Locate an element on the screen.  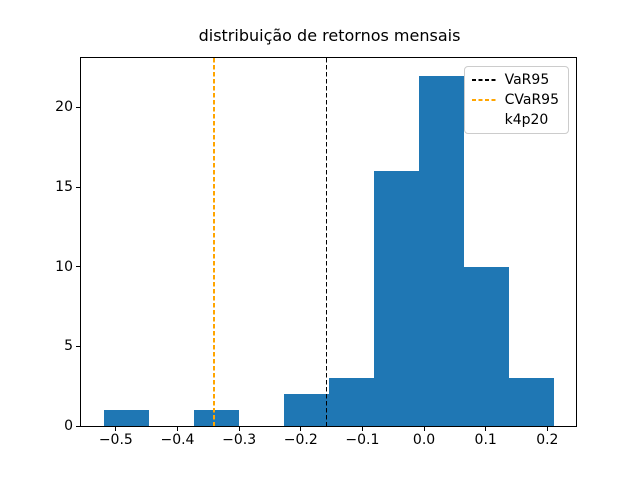
x-tick-label: −0.5 is located at coordinates (115, 440).